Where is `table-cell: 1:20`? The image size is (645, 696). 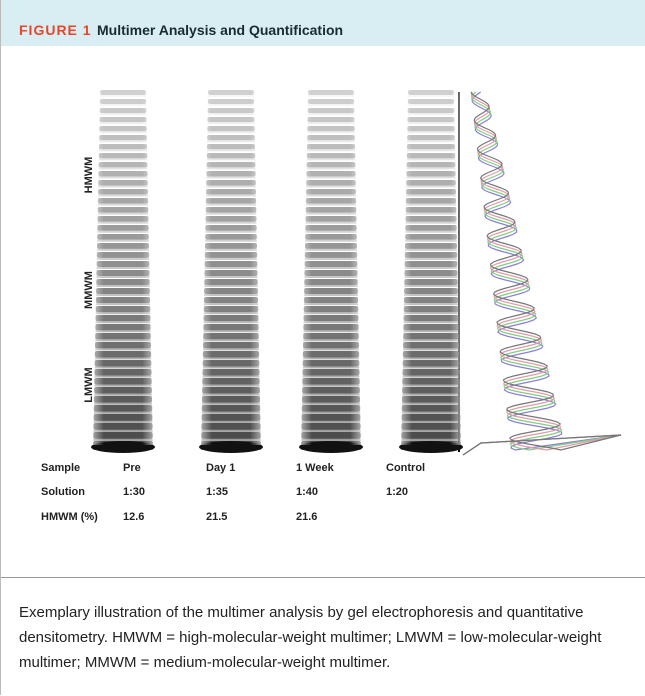 table-cell: 1:20 is located at coordinates (397, 492).